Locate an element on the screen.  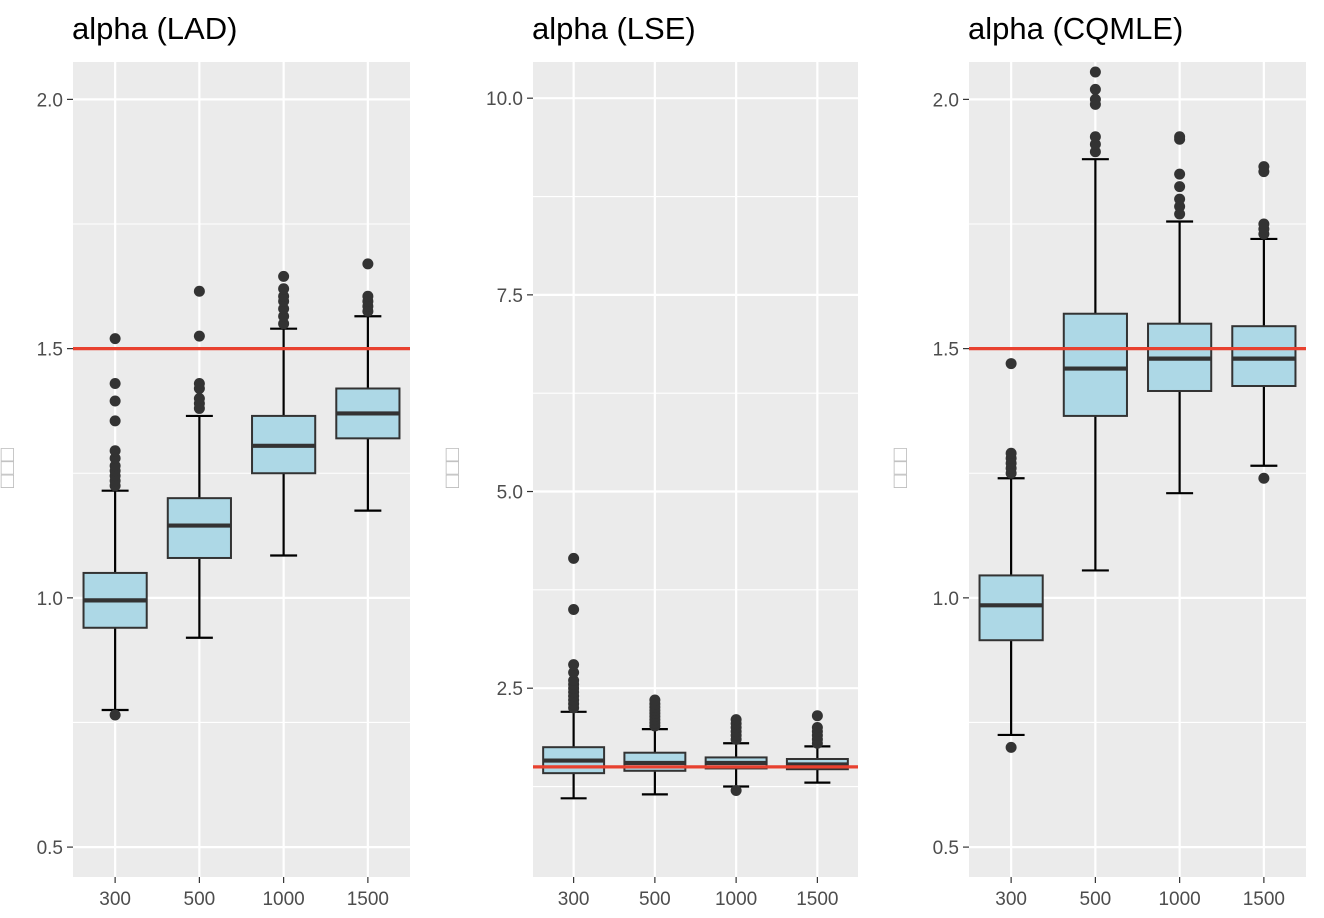
panel-title: alpha (LAD) is located at coordinates (154, 28).